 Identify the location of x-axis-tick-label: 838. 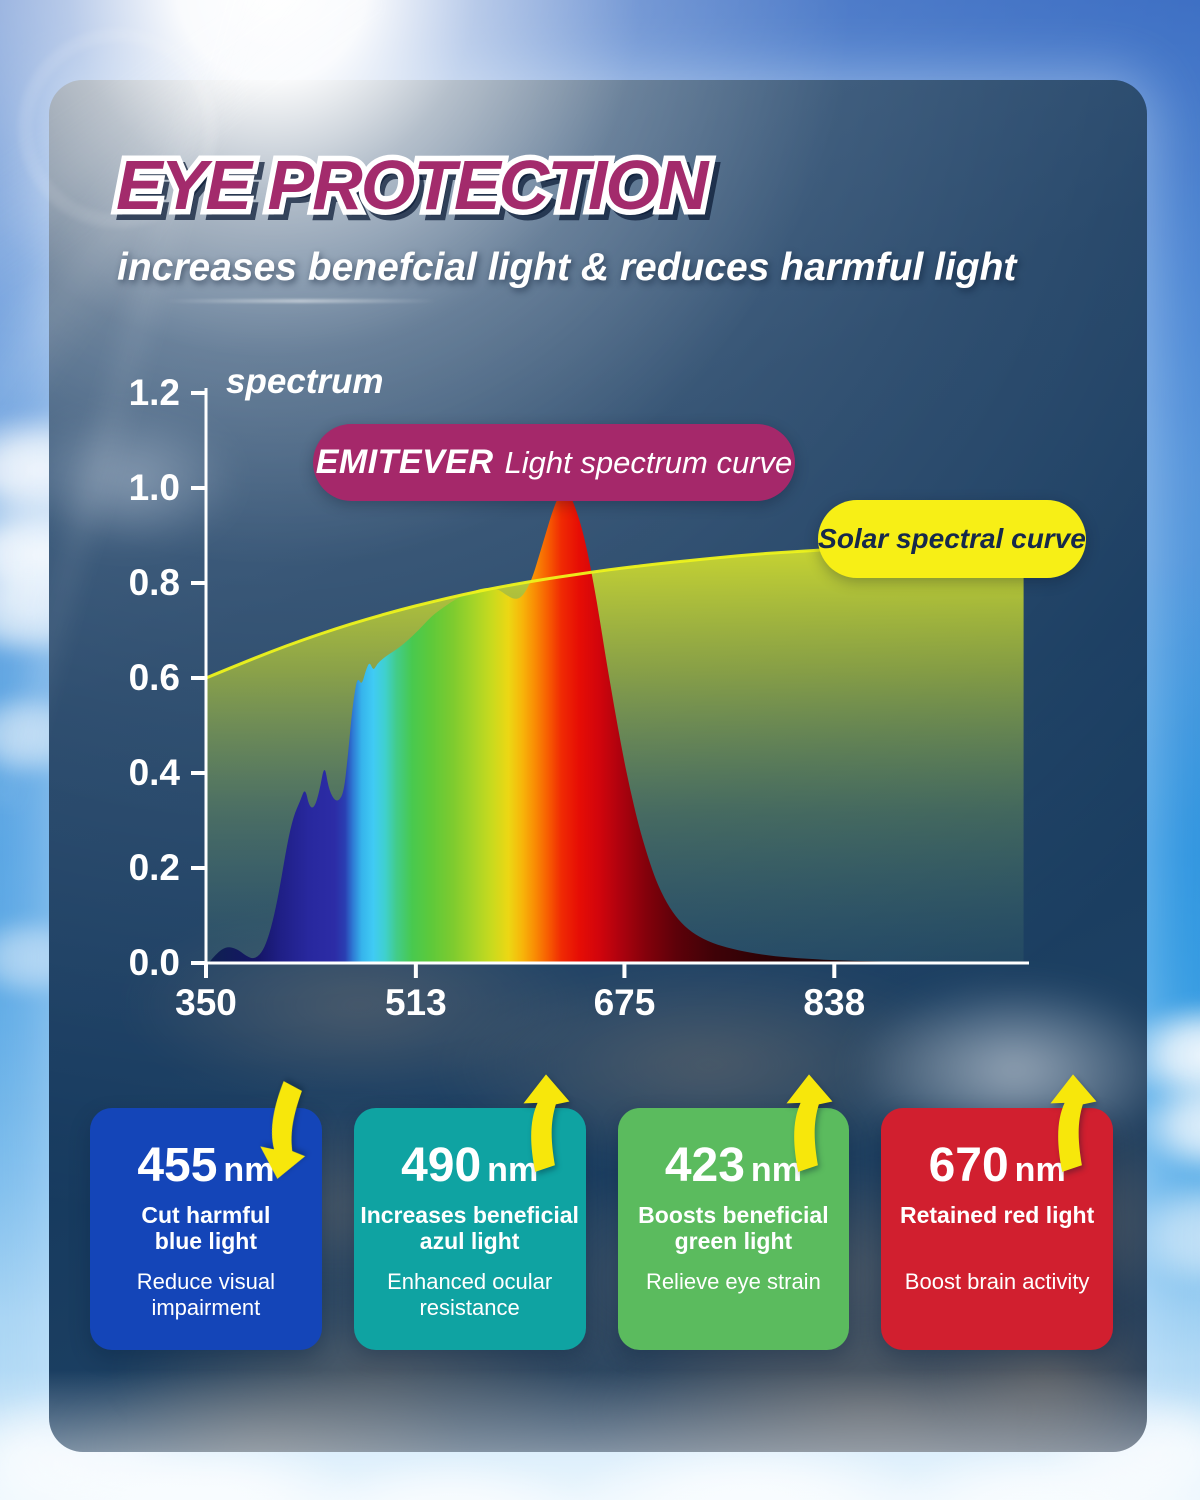
(834, 1002).